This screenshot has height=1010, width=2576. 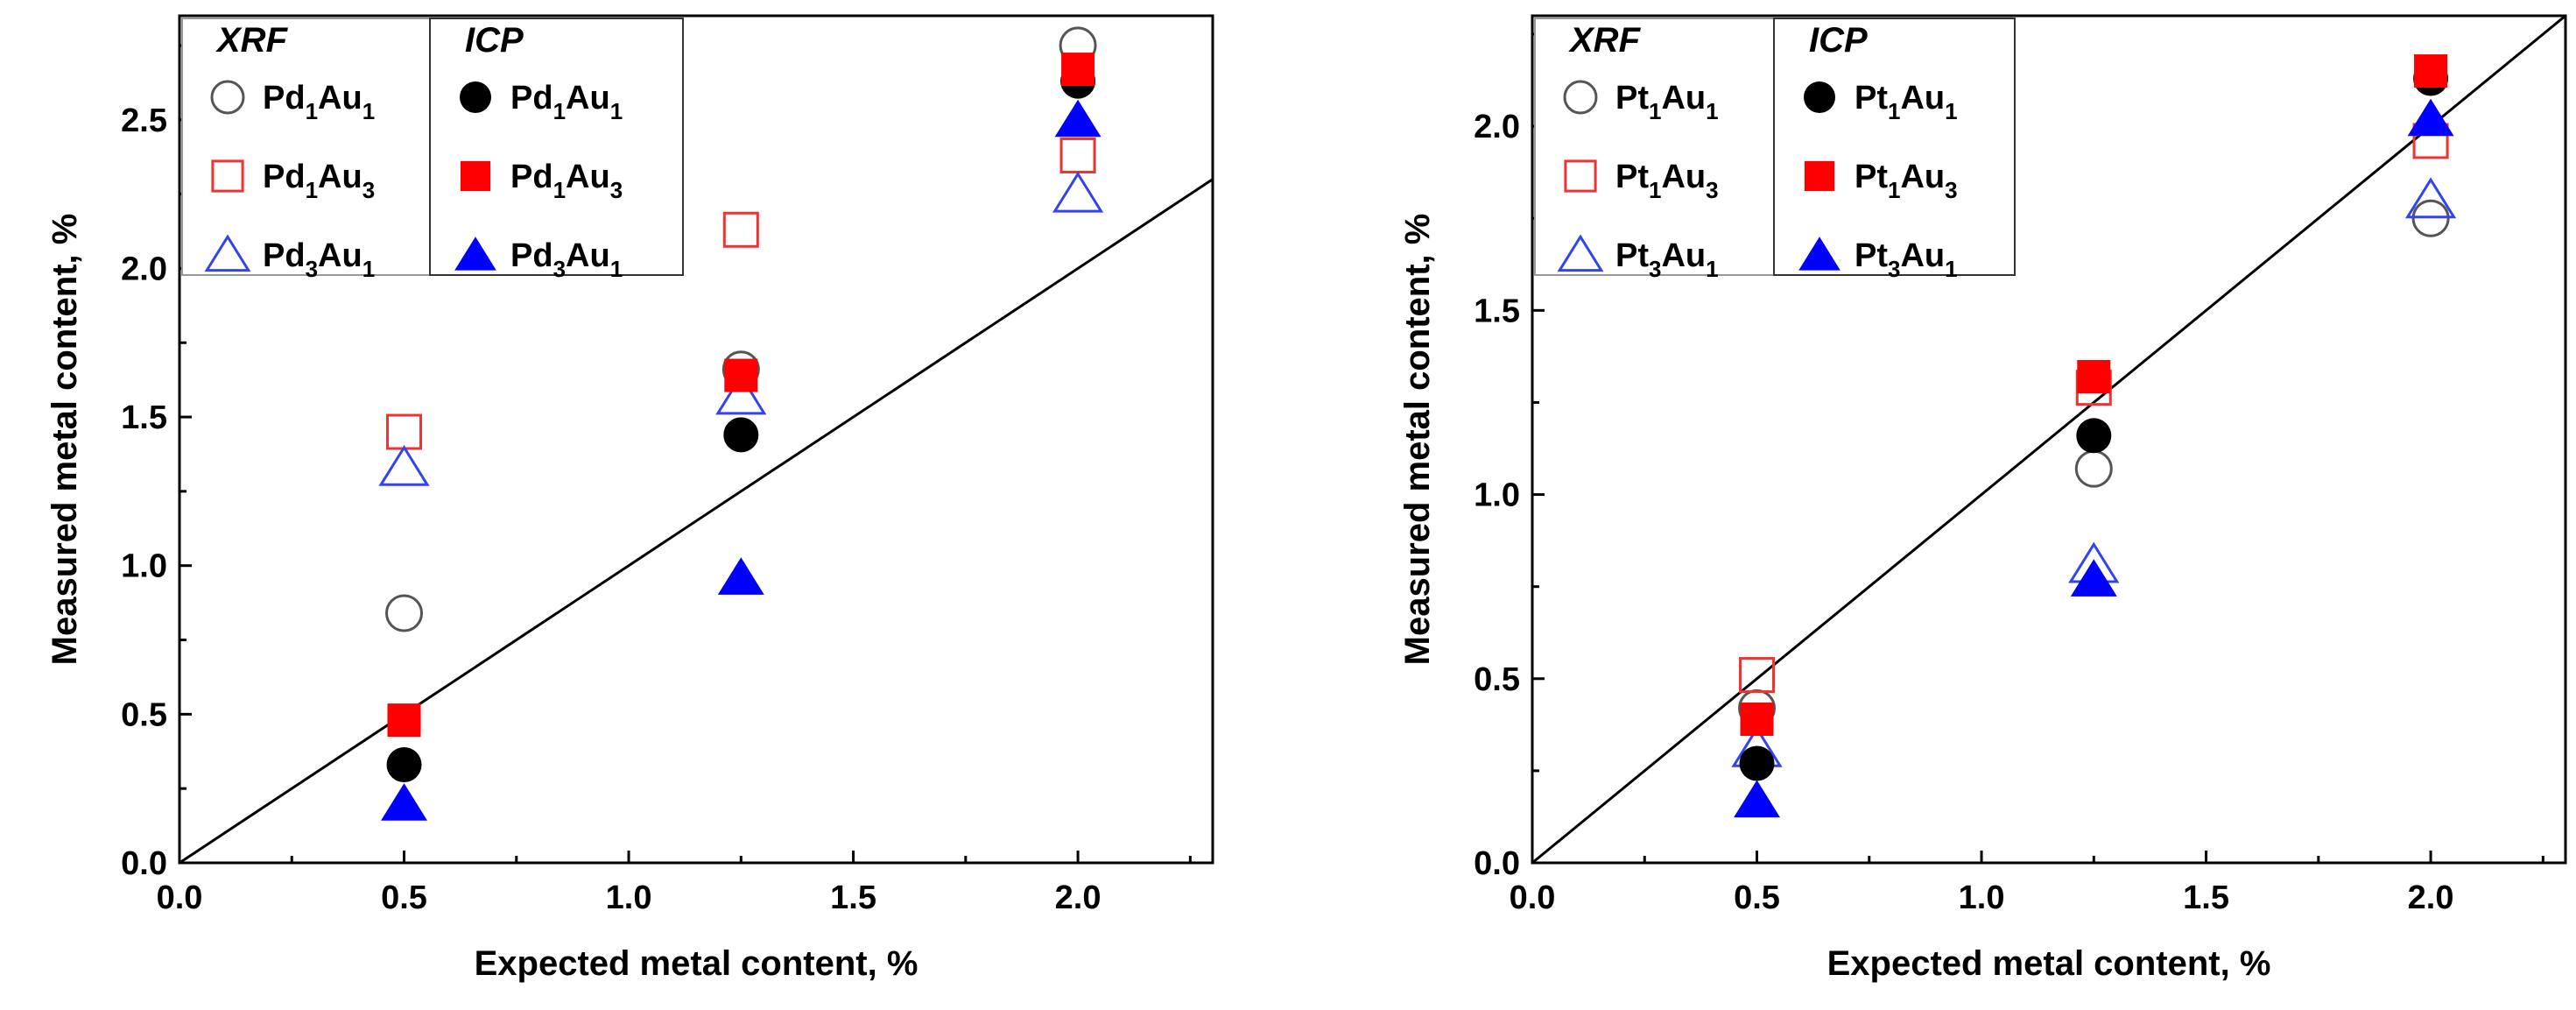 What do you see at coordinates (2094, 436) in the screenshot?
I see `data-point-icp-pt1au1` at bounding box center [2094, 436].